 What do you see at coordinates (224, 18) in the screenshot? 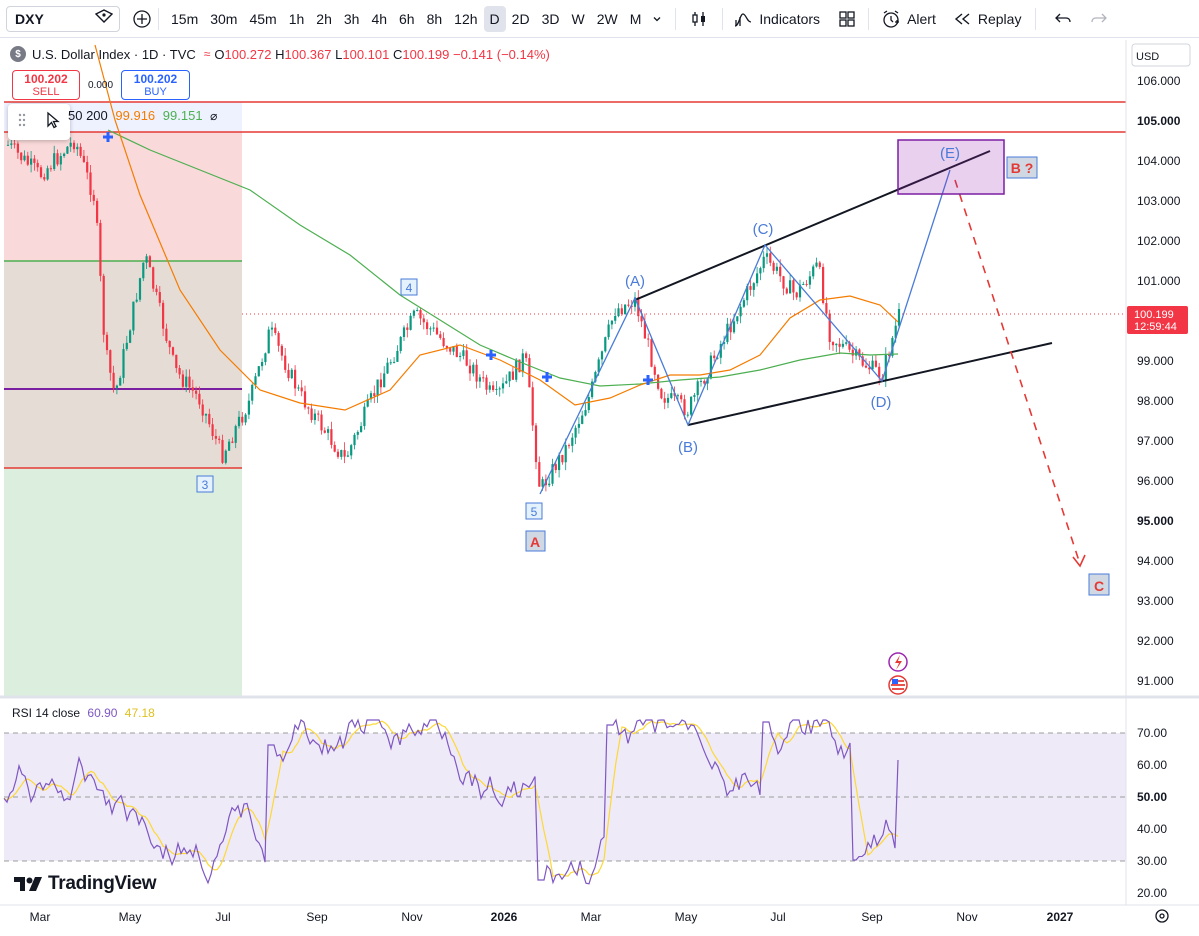
I see `timeframe-30m: 30m` at bounding box center [224, 18].